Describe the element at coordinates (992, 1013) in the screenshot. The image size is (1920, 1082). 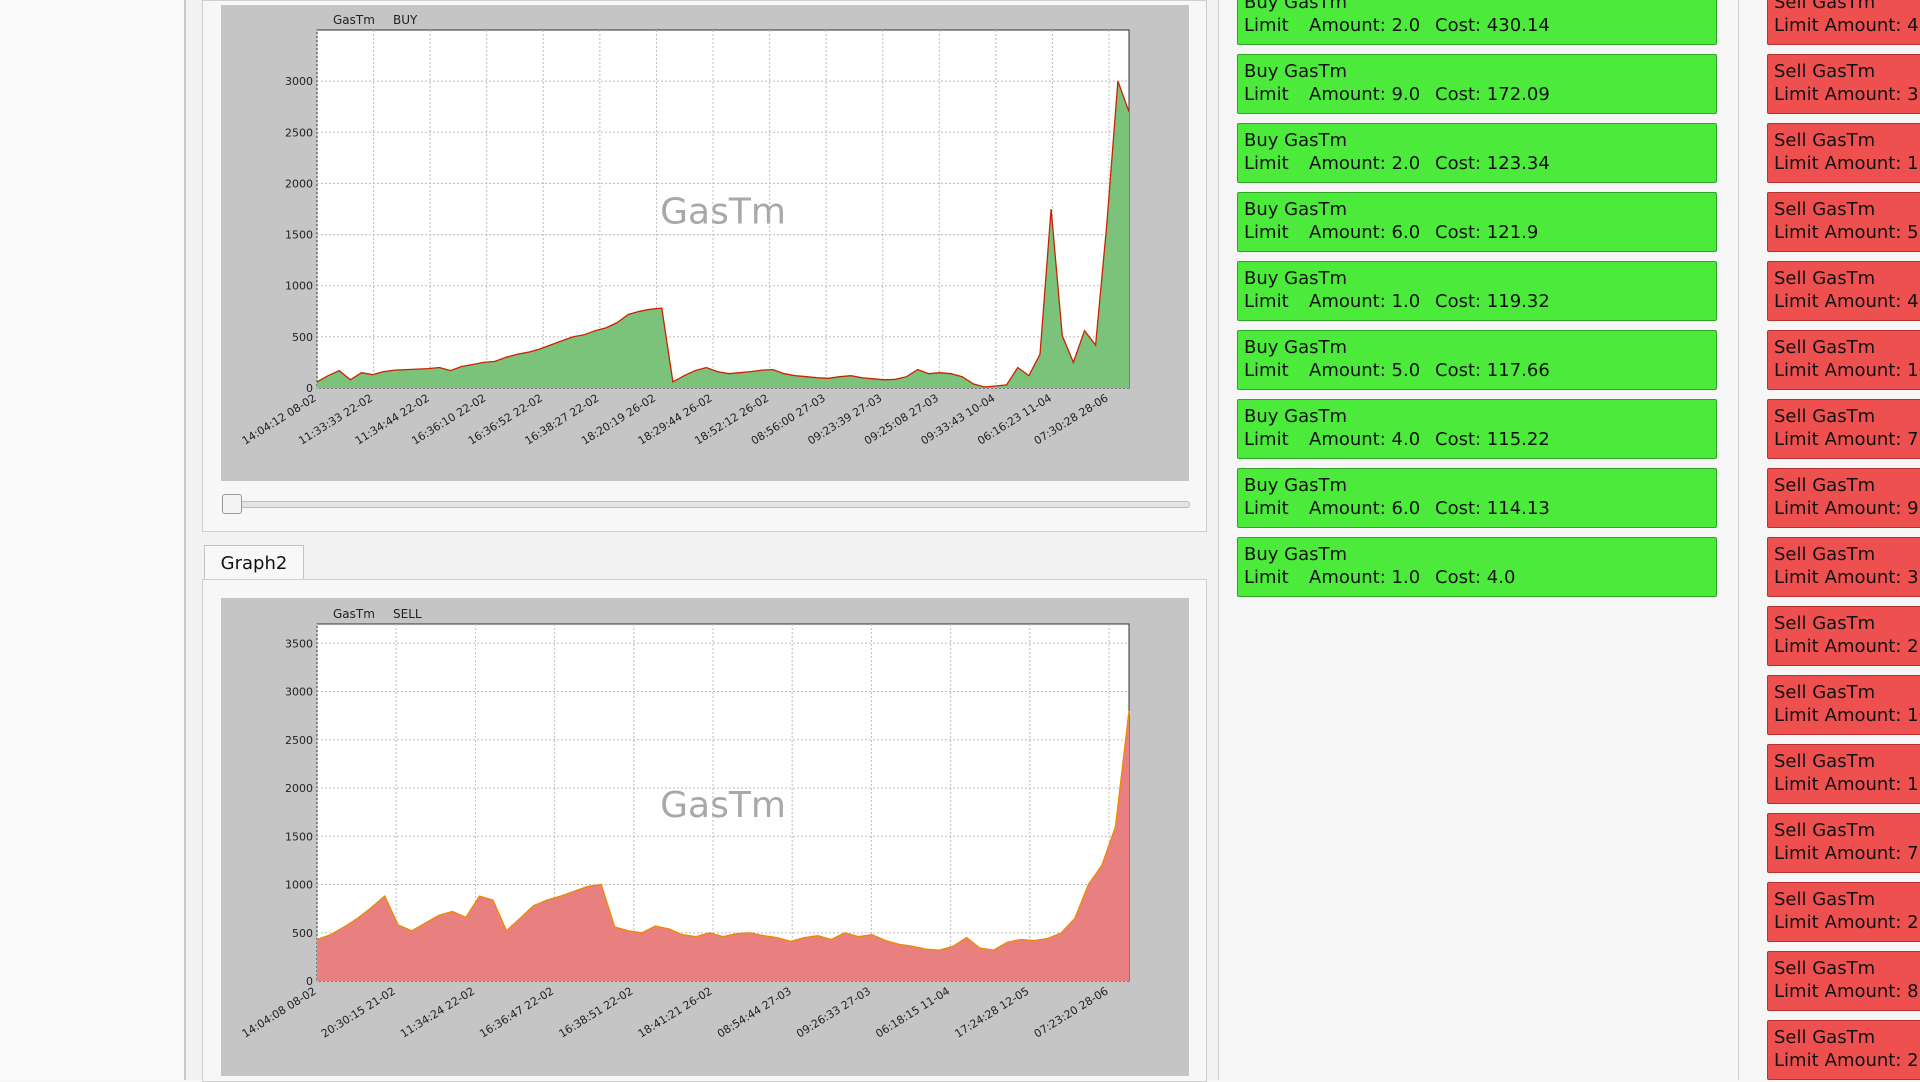
I see `x-tick-label: 17:24:28 12-05` at that location.